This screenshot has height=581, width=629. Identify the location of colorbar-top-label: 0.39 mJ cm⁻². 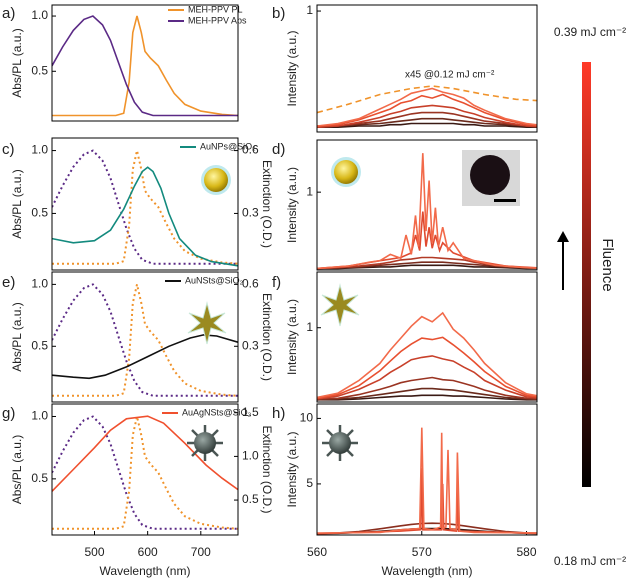
(590, 32).